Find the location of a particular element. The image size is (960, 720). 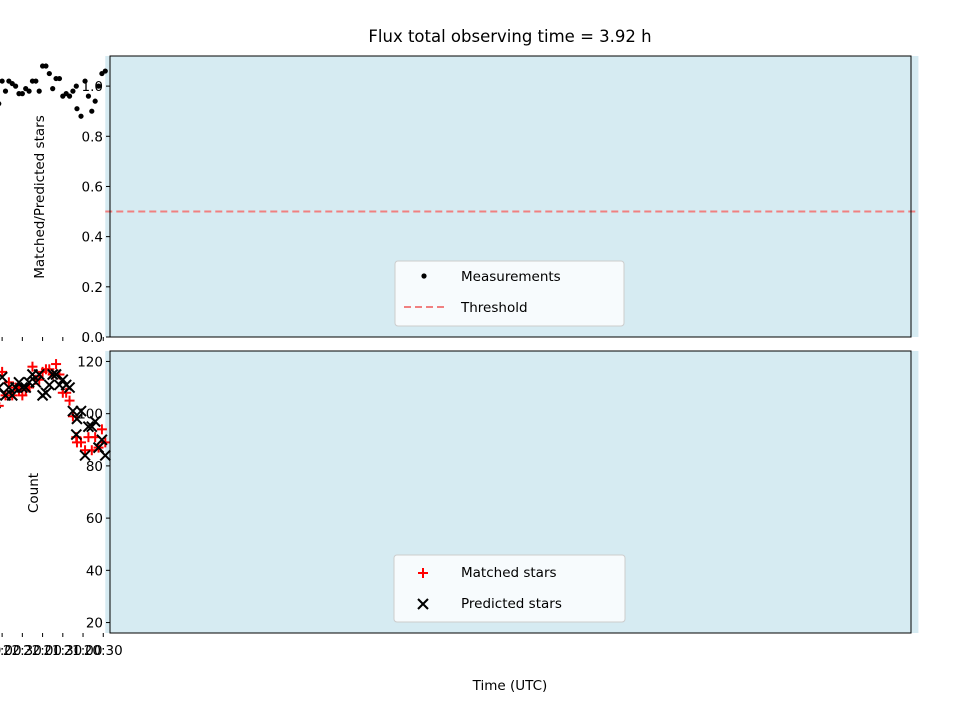

ratio-marks is located at coordinates (54, 91).